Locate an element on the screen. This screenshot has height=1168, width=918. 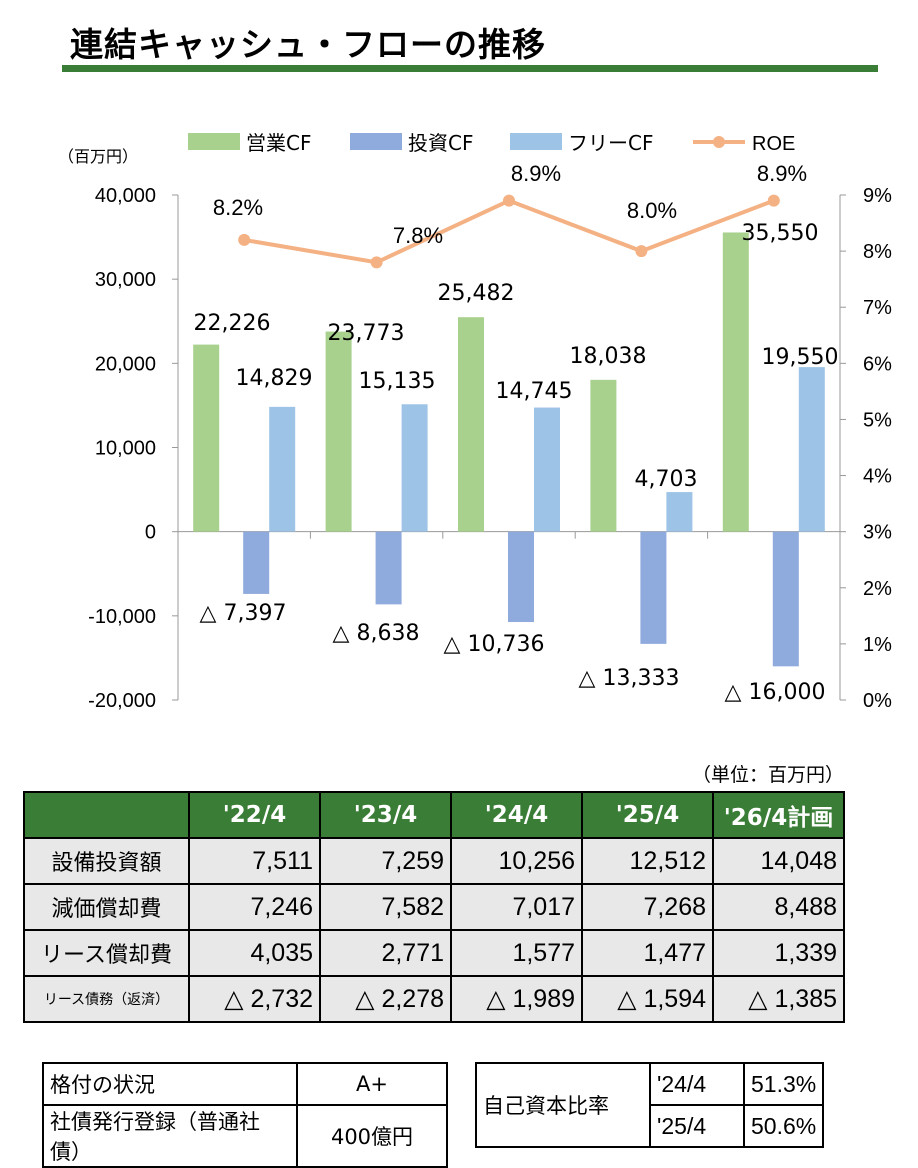
y2-tick-label: 6% is located at coordinates (877, 364).